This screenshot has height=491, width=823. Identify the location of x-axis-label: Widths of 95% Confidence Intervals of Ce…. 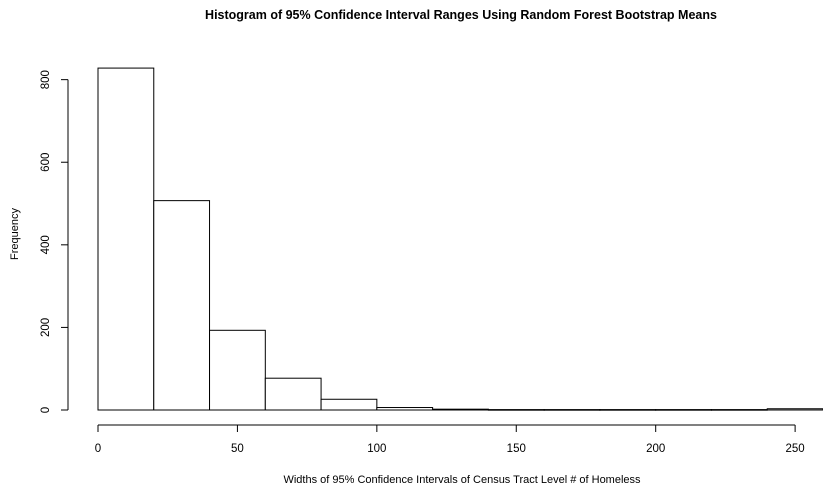
(462, 480).